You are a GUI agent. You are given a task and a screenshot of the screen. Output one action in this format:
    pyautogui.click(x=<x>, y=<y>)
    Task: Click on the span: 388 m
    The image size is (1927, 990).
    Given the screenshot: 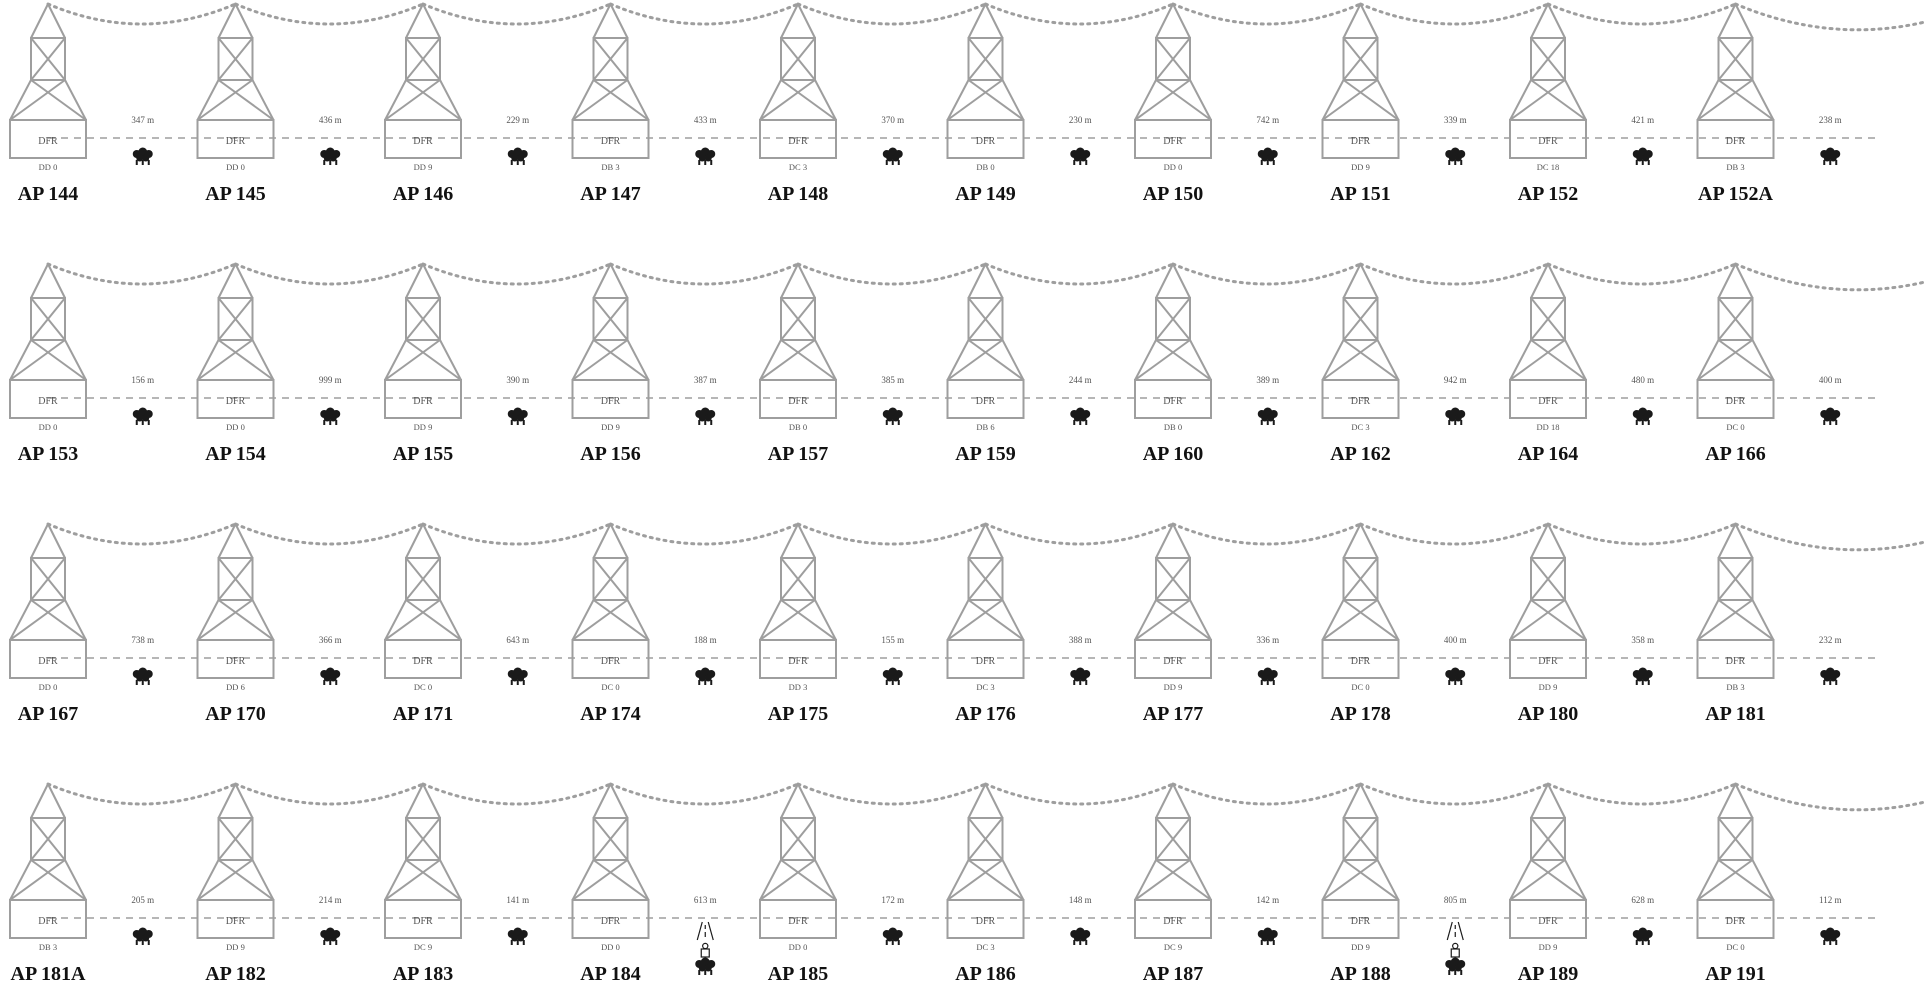 What is the action you would take?
    pyautogui.click(x=1080, y=660)
    